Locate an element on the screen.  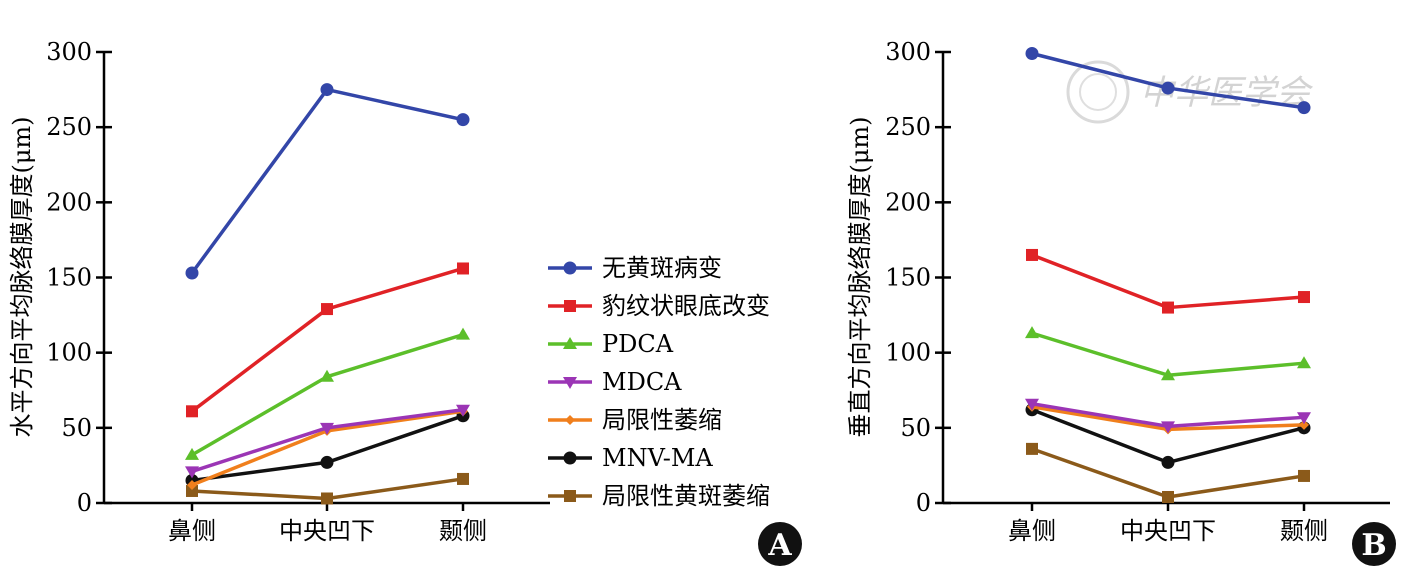
panel-label-a: A is located at coordinates (780, 544).